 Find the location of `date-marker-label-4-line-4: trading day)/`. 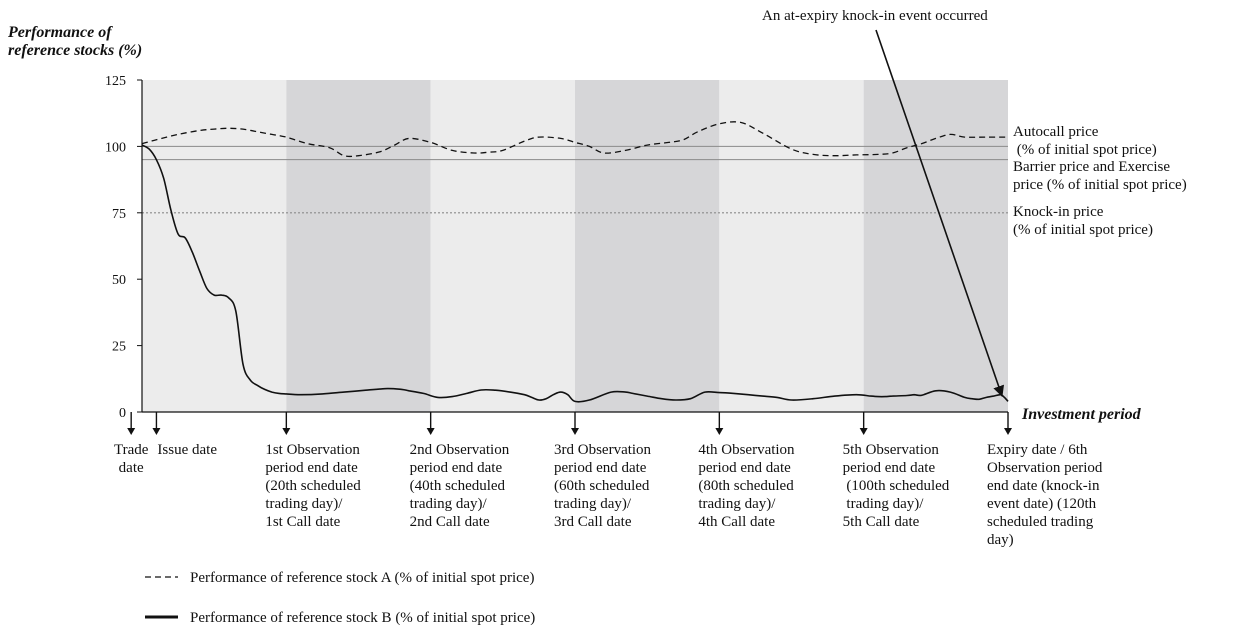

date-marker-label-4-line-4: trading day)/ is located at coordinates (449, 504).